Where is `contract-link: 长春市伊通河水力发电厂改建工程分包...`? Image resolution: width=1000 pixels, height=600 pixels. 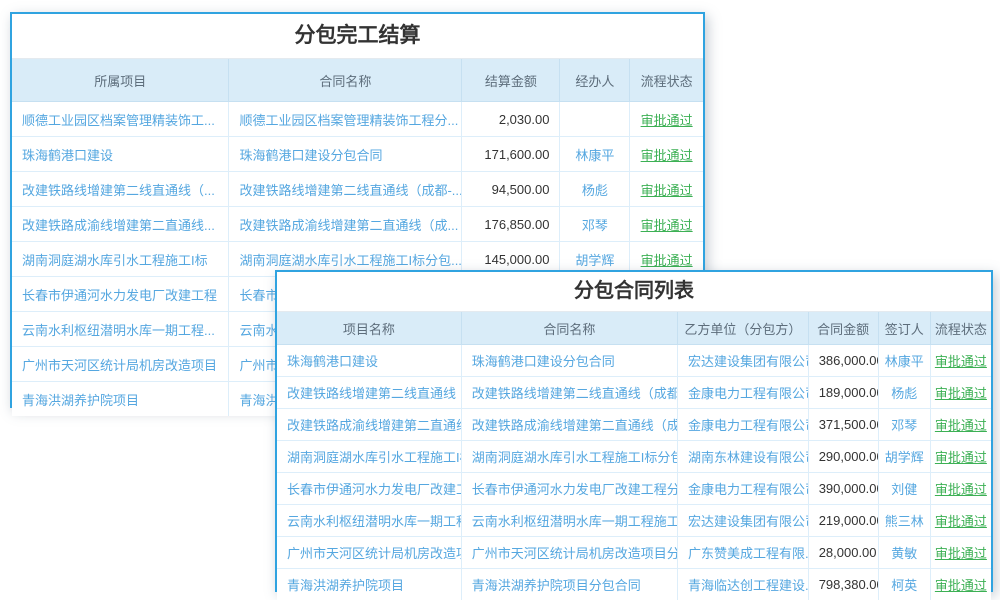
contract-link: 长春市伊通河水力发电厂改建工程分包... is located at coordinates (574, 489).